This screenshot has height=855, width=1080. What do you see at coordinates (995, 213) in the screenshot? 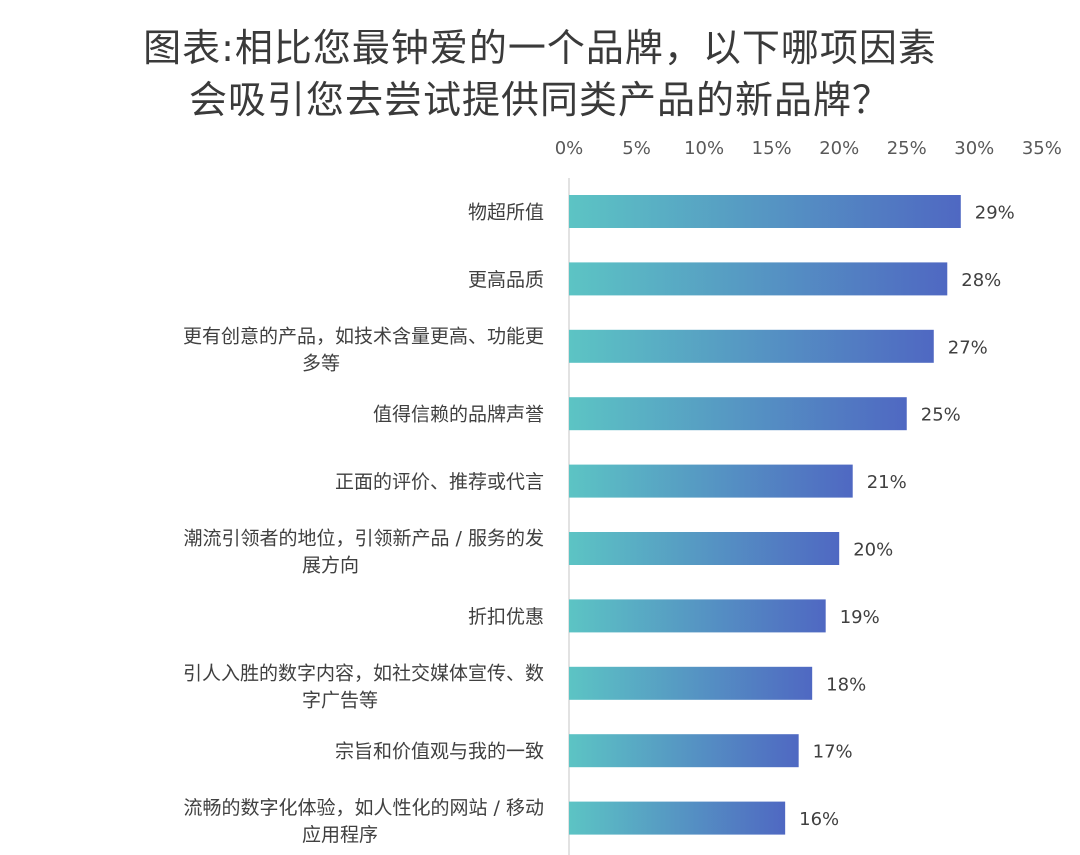
I see `data-label: 29%` at bounding box center [995, 213].